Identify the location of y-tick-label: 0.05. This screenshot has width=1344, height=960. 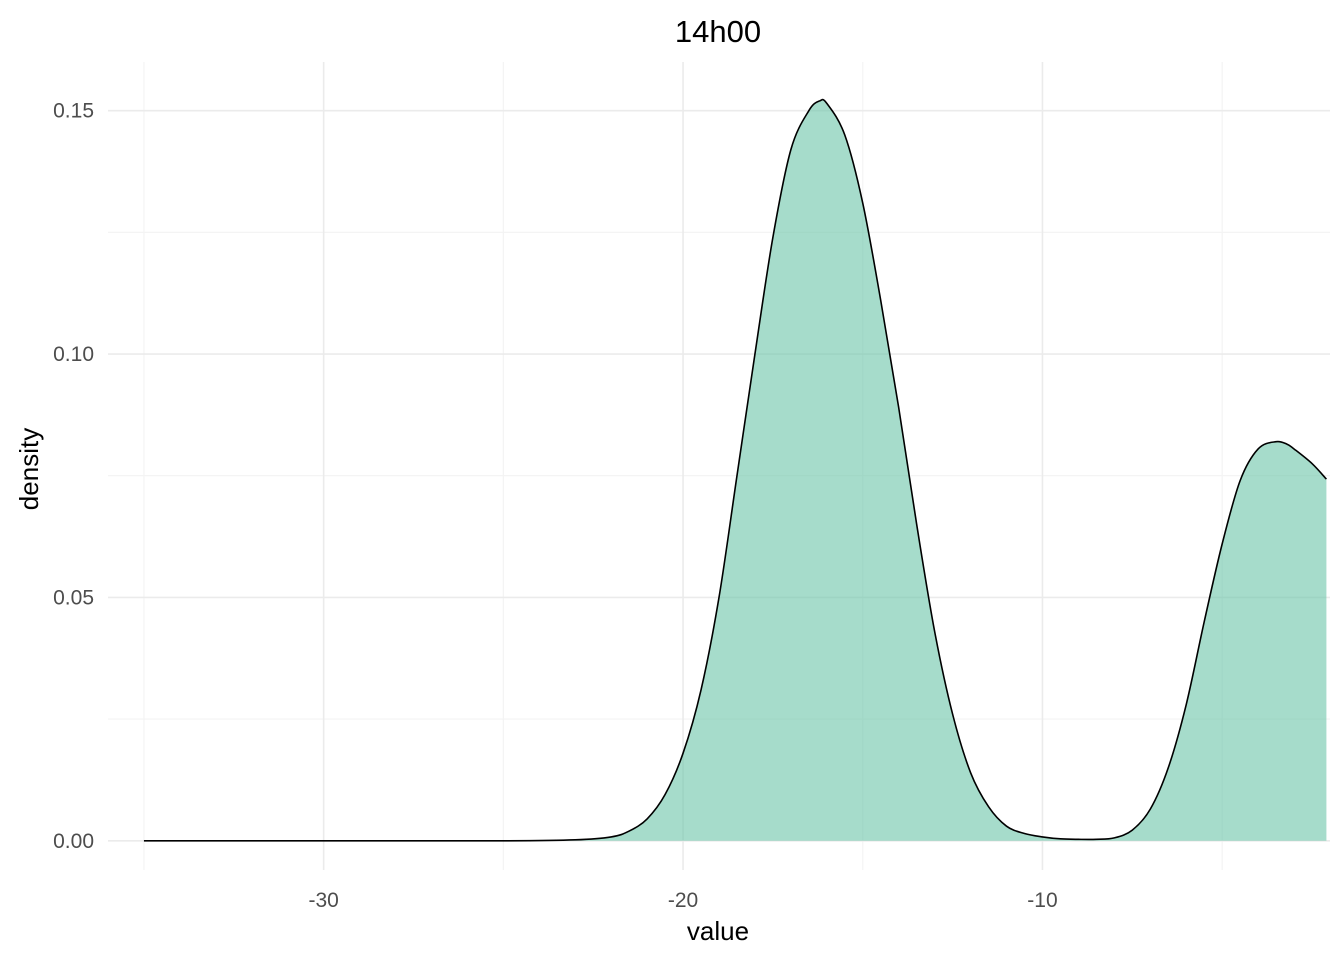
(73, 597).